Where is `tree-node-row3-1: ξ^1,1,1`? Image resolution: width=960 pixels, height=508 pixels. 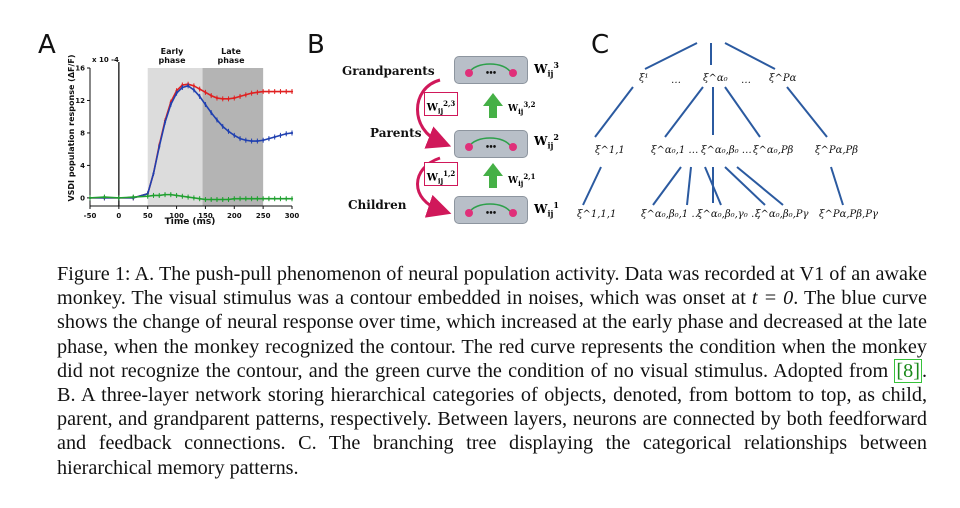 tree-node-row3-1: ξ^1,1,1 is located at coordinates (597, 214).